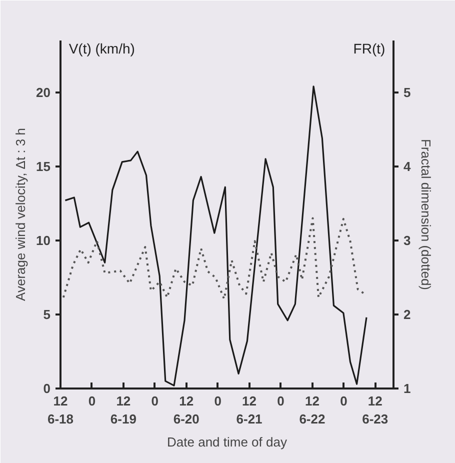  Describe the element at coordinates (47, 314) in the screenshot. I see `y-tick-label: 5` at that location.